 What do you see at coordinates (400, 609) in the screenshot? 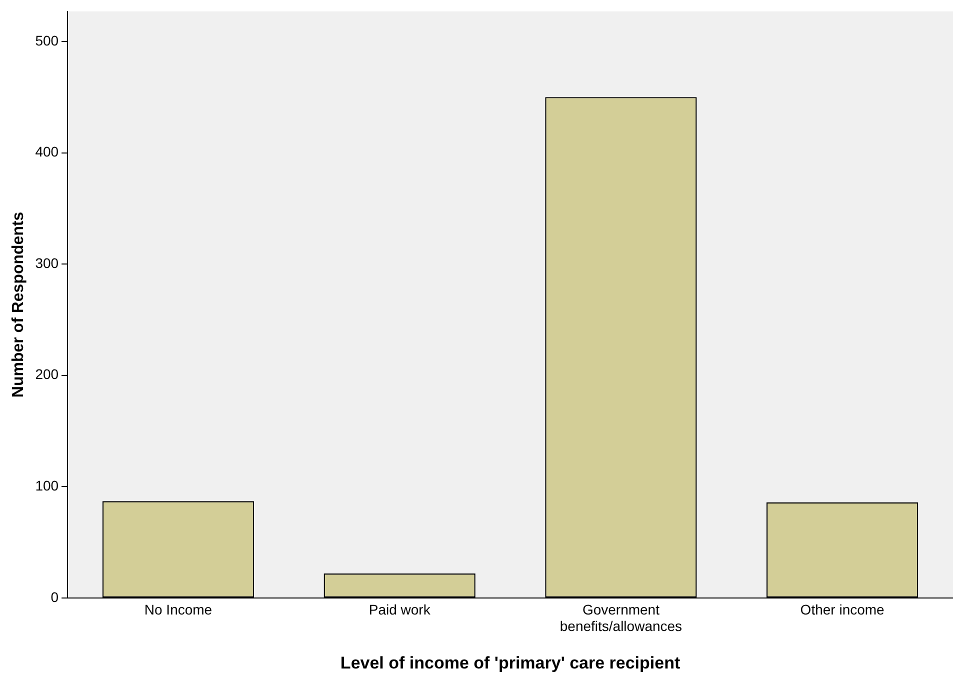
I see `x-tick-label: Paid work` at bounding box center [400, 609].